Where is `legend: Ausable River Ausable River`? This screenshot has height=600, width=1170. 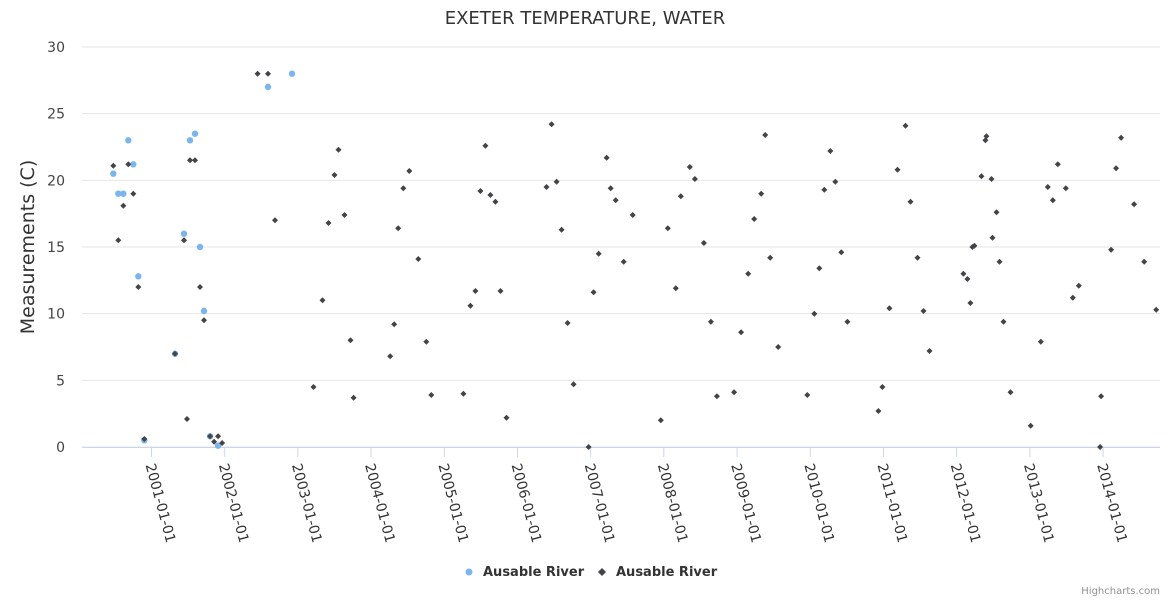
legend: Ausable River Ausable River is located at coordinates (591, 572).